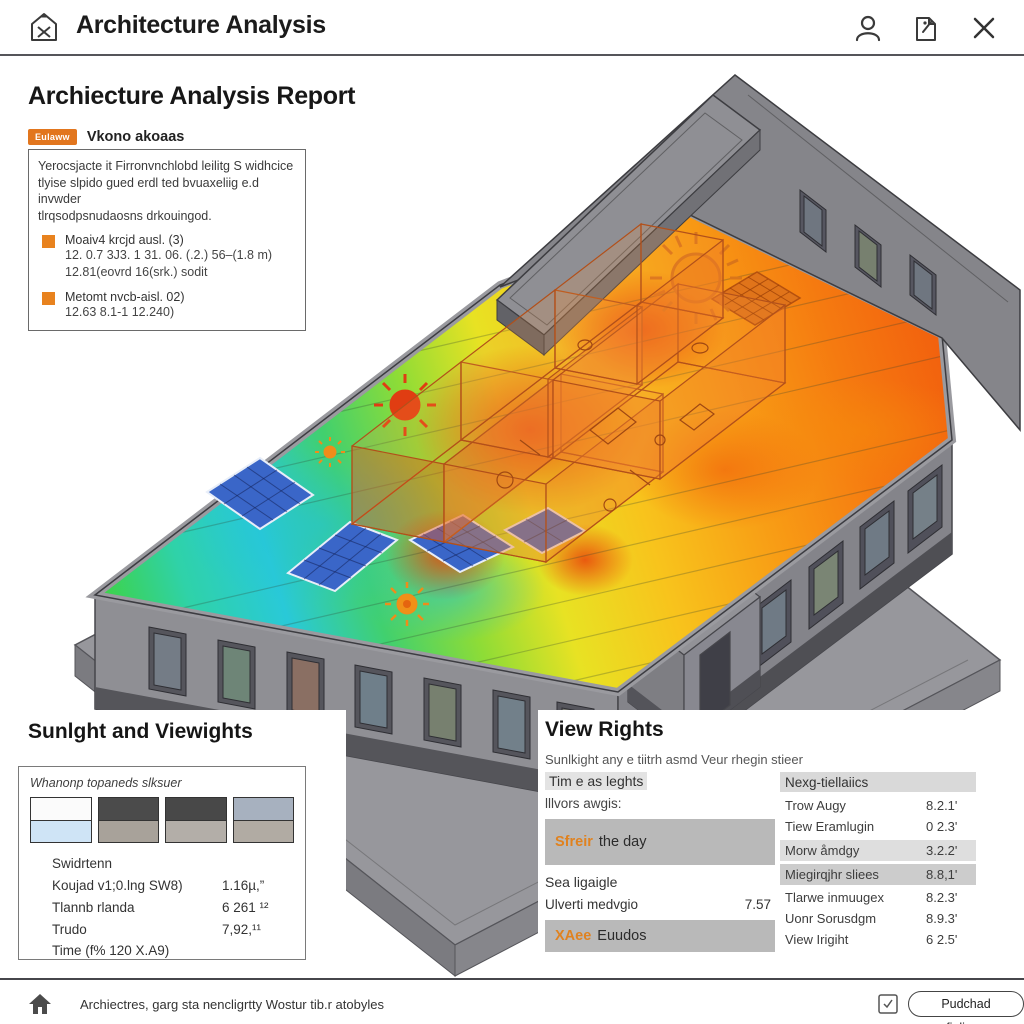  What do you see at coordinates (660, 936) in the screenshot?
I see `highlighted-option-row: XAee Euudos` at bounding box center [660, 936].